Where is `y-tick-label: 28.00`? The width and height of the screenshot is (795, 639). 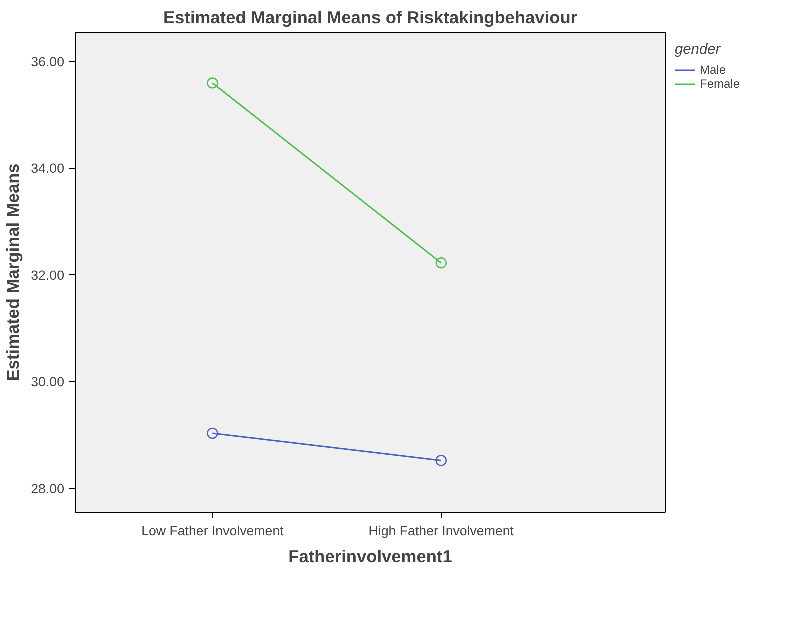
y-tick-label: 28.00 is located at coordinates (48, 488).